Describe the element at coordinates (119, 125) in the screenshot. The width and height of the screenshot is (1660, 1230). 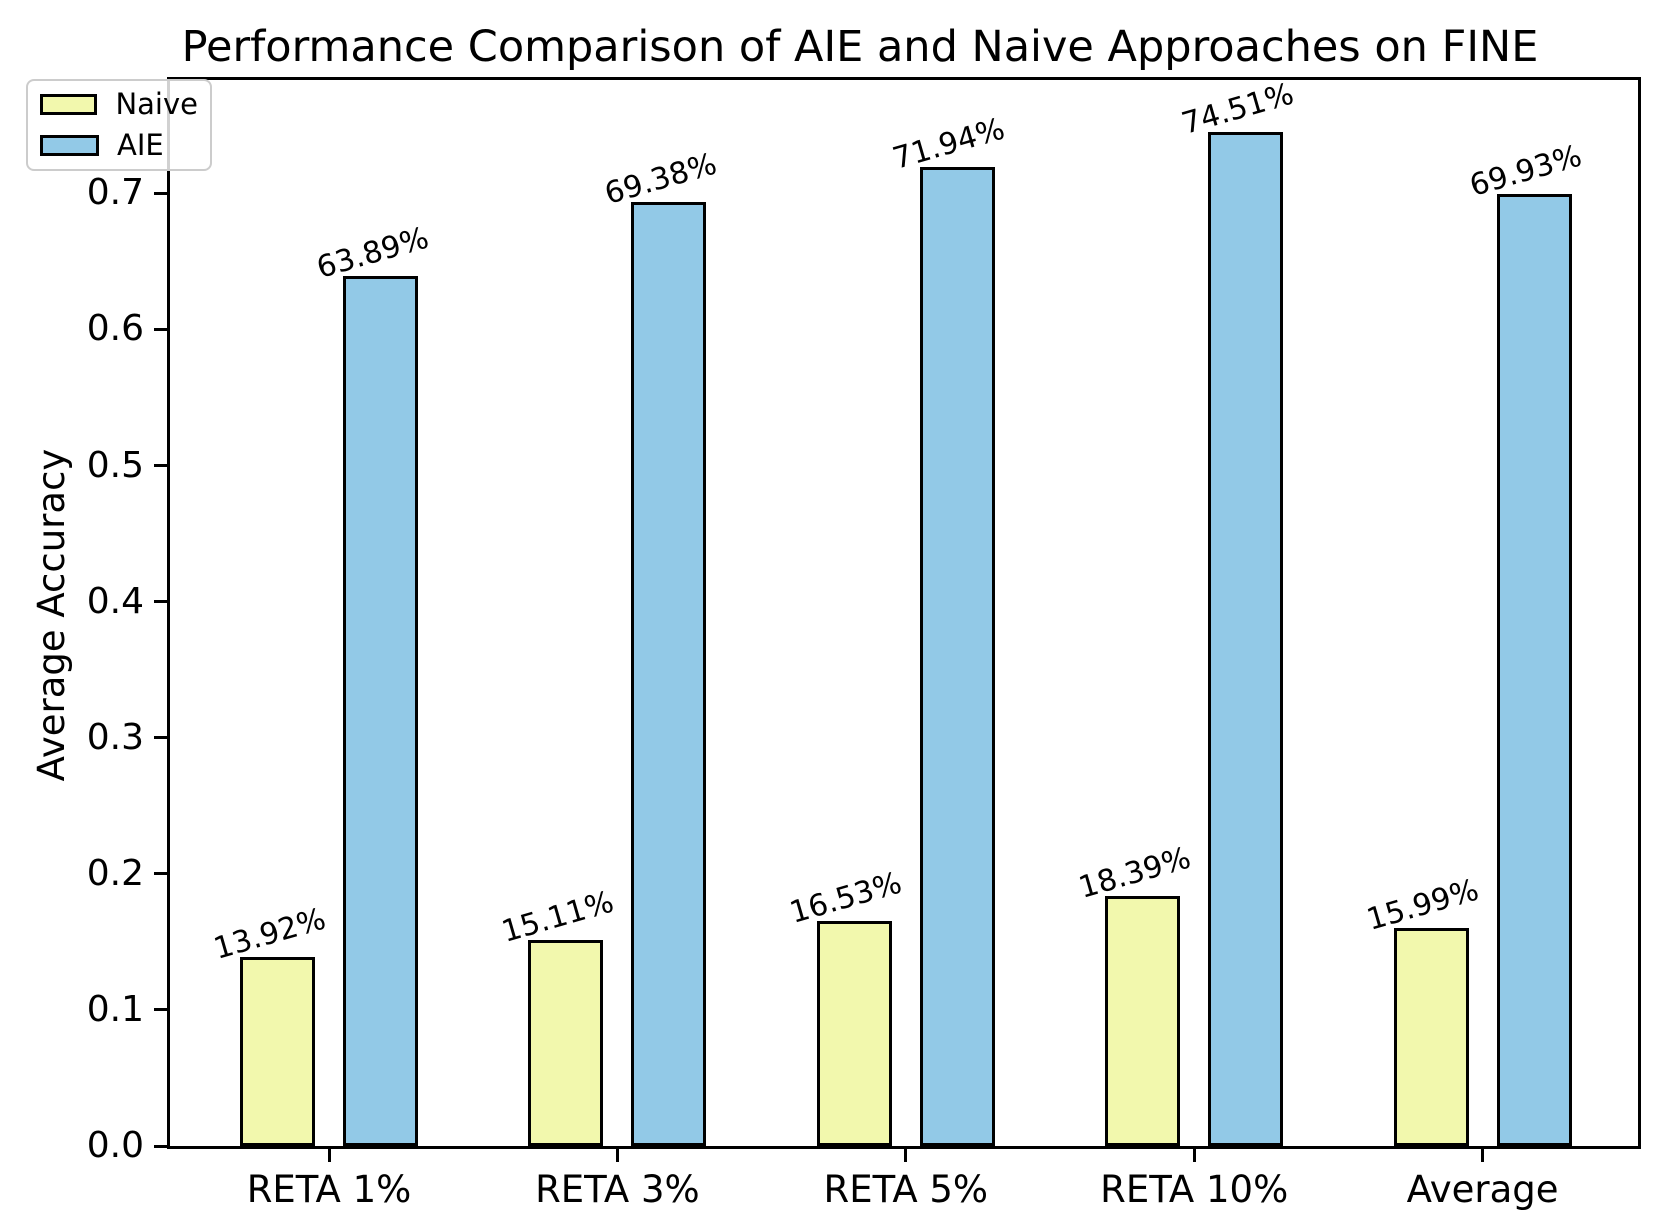
I see `legend: Naive AIE` at that location.